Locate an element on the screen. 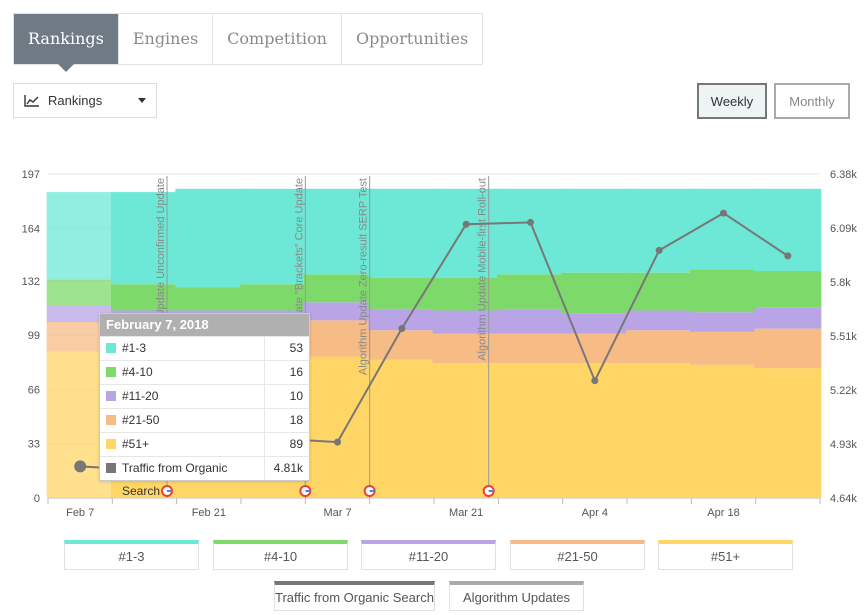 This screenshot has height=615, width=868. tooltip-row: Traffic from Organic Search 4.81k is located at coordinates (204, 477).